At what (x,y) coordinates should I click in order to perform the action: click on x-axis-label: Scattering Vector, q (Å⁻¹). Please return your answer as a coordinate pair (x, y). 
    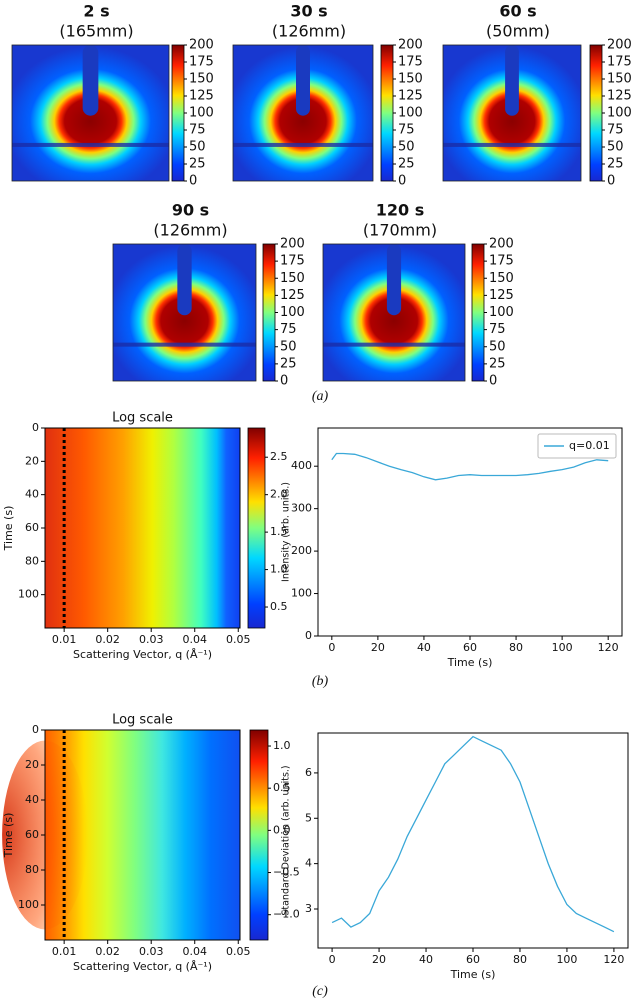
    Looking at the image, I should click on (142, 966).